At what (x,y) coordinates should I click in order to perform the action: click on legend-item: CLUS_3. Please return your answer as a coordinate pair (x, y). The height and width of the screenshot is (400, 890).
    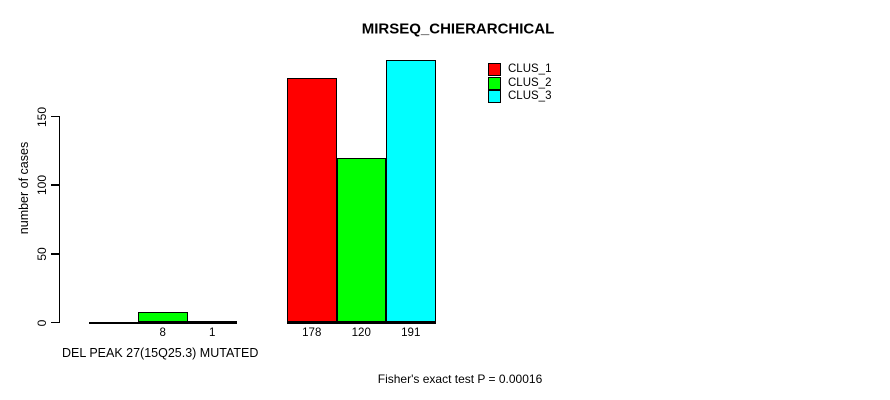
    Looking at the image, I should click on (519, 97).